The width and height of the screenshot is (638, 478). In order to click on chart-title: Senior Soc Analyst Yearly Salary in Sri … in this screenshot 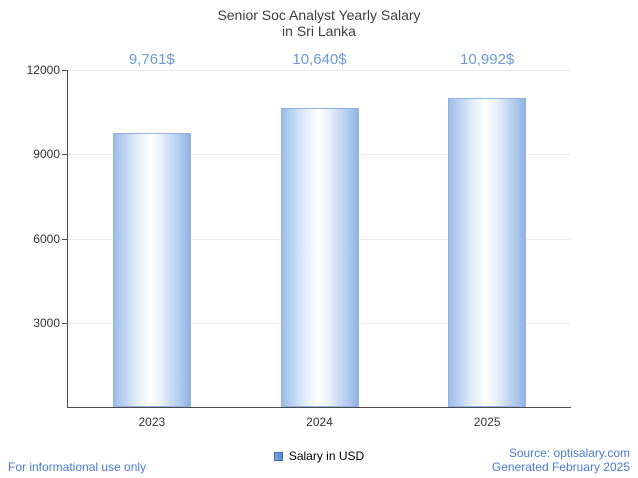, I will do `click(319, 23)`.